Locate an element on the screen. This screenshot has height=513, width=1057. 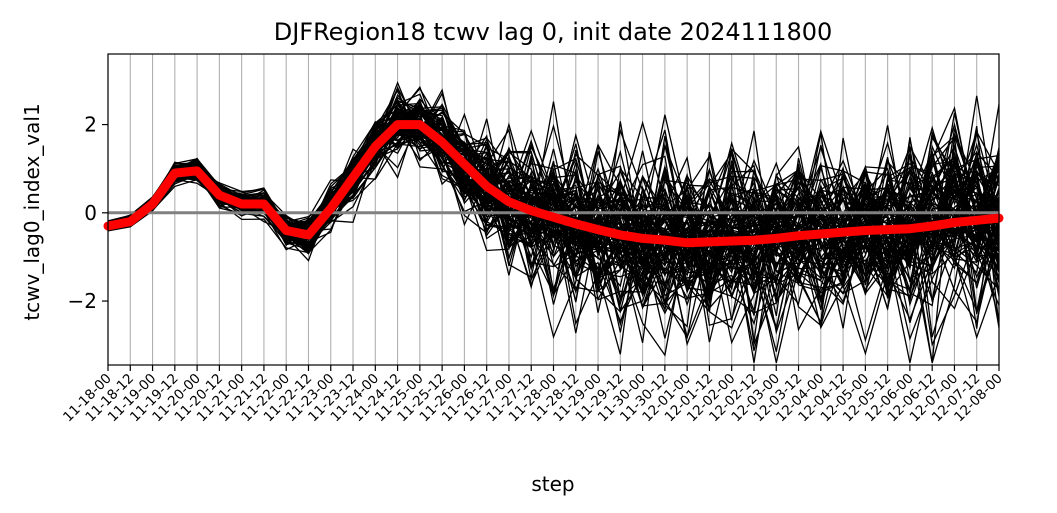
y-axis: −2 0 2 is located at coordinates (88, 213).